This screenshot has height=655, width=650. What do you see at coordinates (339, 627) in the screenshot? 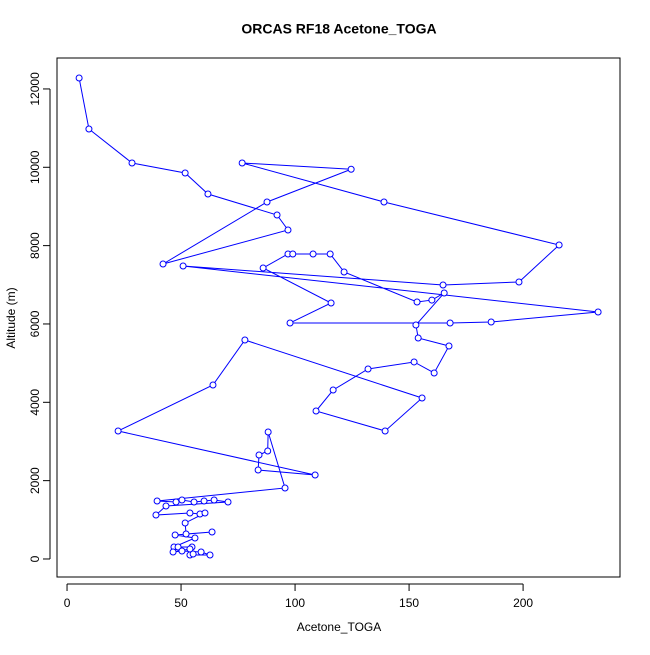
I see `x-axis-label: Acetone_TOGA` at bounding box center [339, 627].